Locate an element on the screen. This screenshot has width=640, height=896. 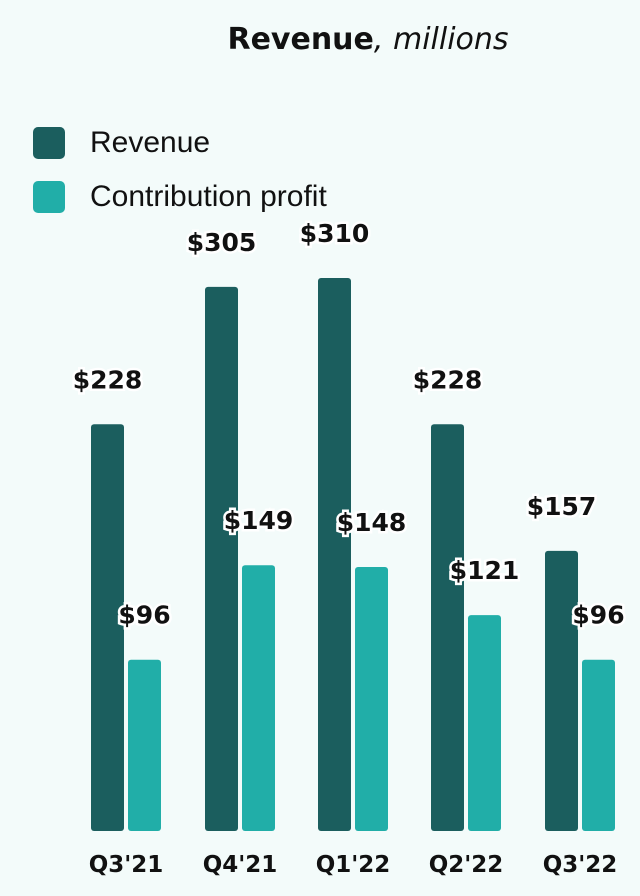
legend-item-contribution-profit: Contribution profit is located at coordinates (180, 197).